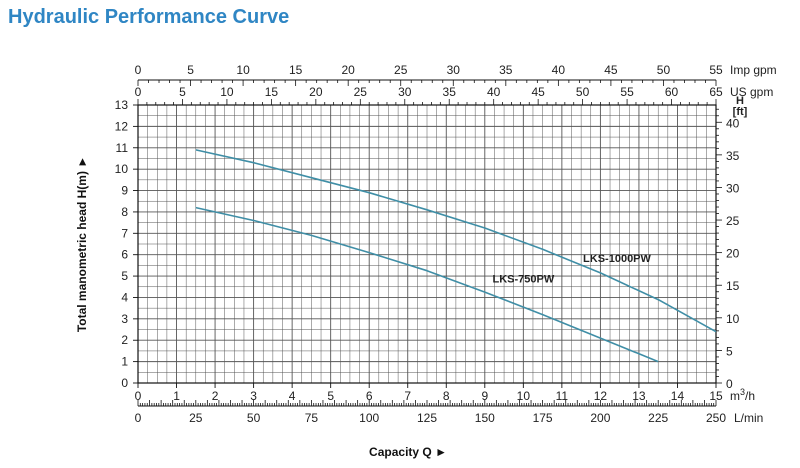 The height and width of the screenshot is (468, 800). I want to click on imp-gpm-axis-tick-label: 20, so click(349, 70).